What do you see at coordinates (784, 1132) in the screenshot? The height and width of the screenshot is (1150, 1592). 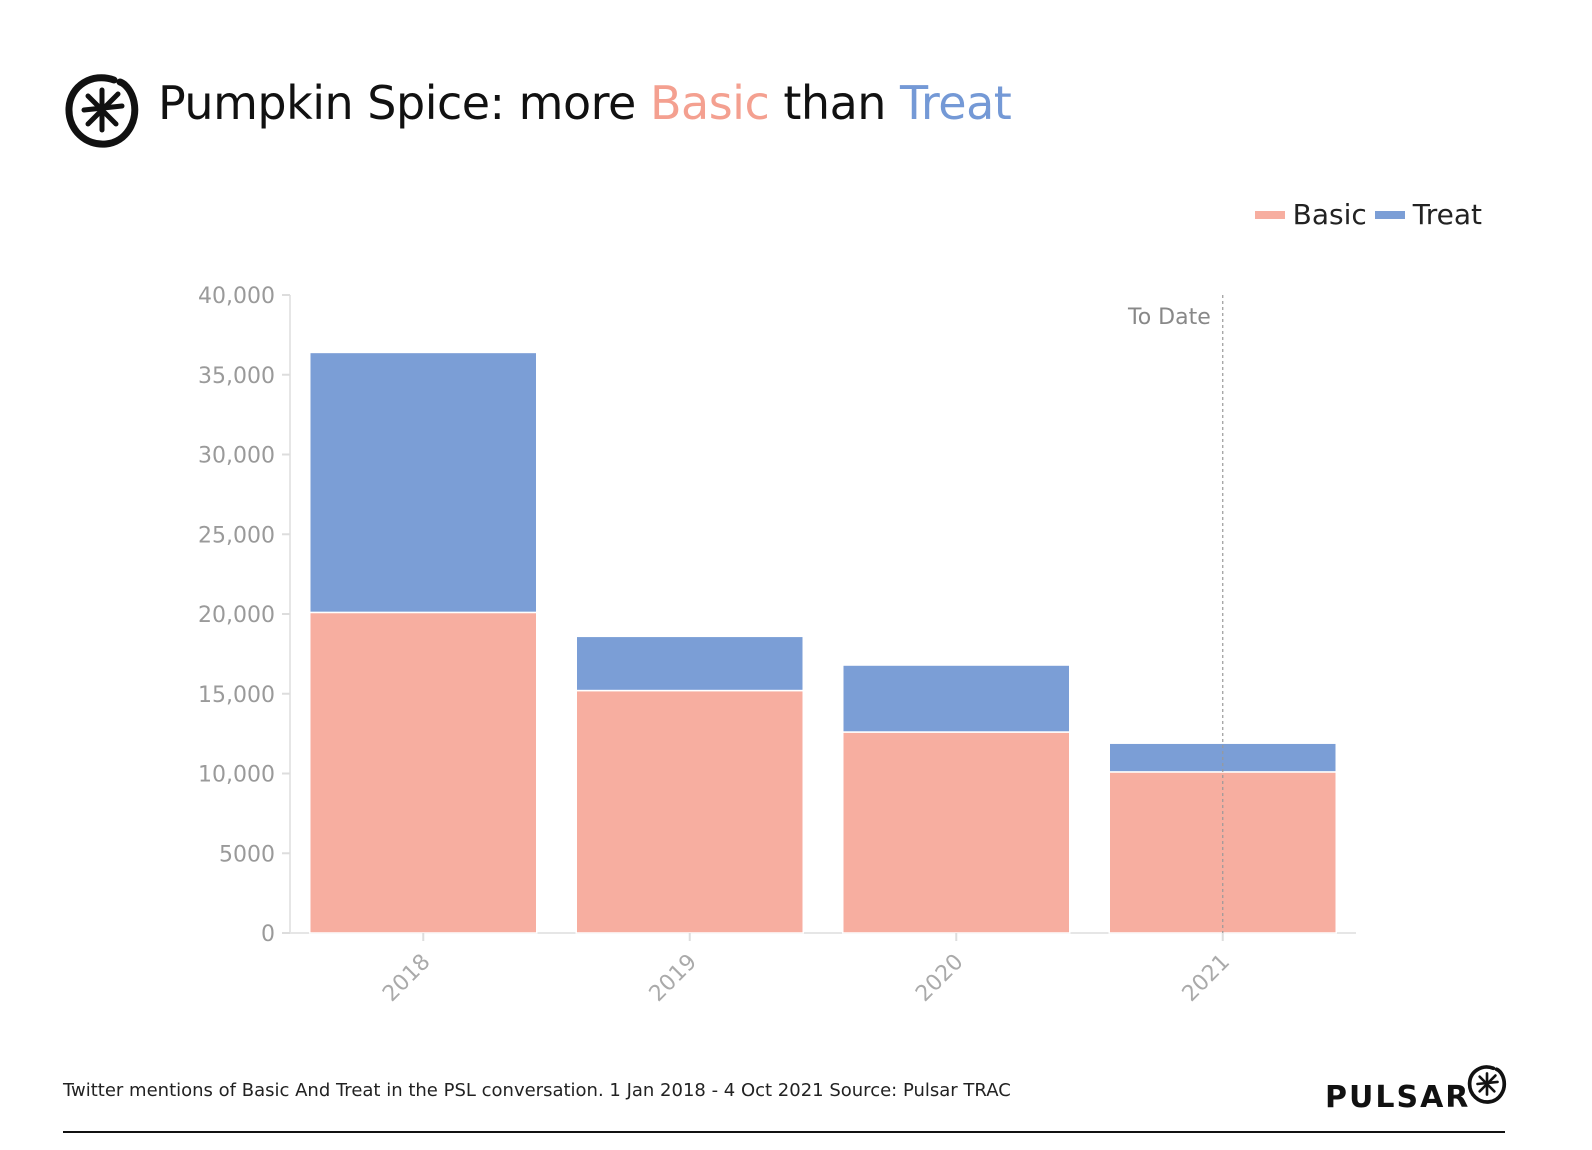 I see `footer-divider` at bounding box center [784, 1132].